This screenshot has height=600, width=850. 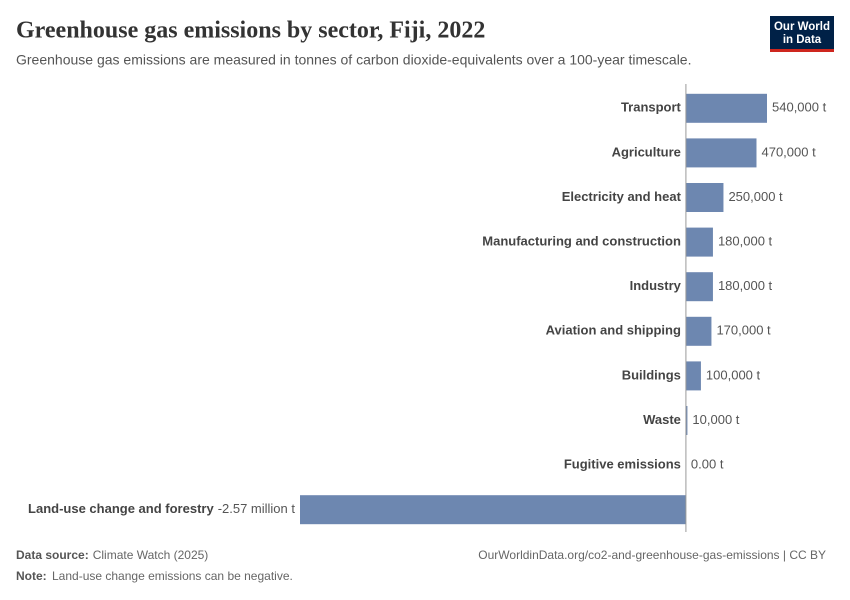 I want to click on bar-value-label: 470,000 t, so click(x=788, y=151).